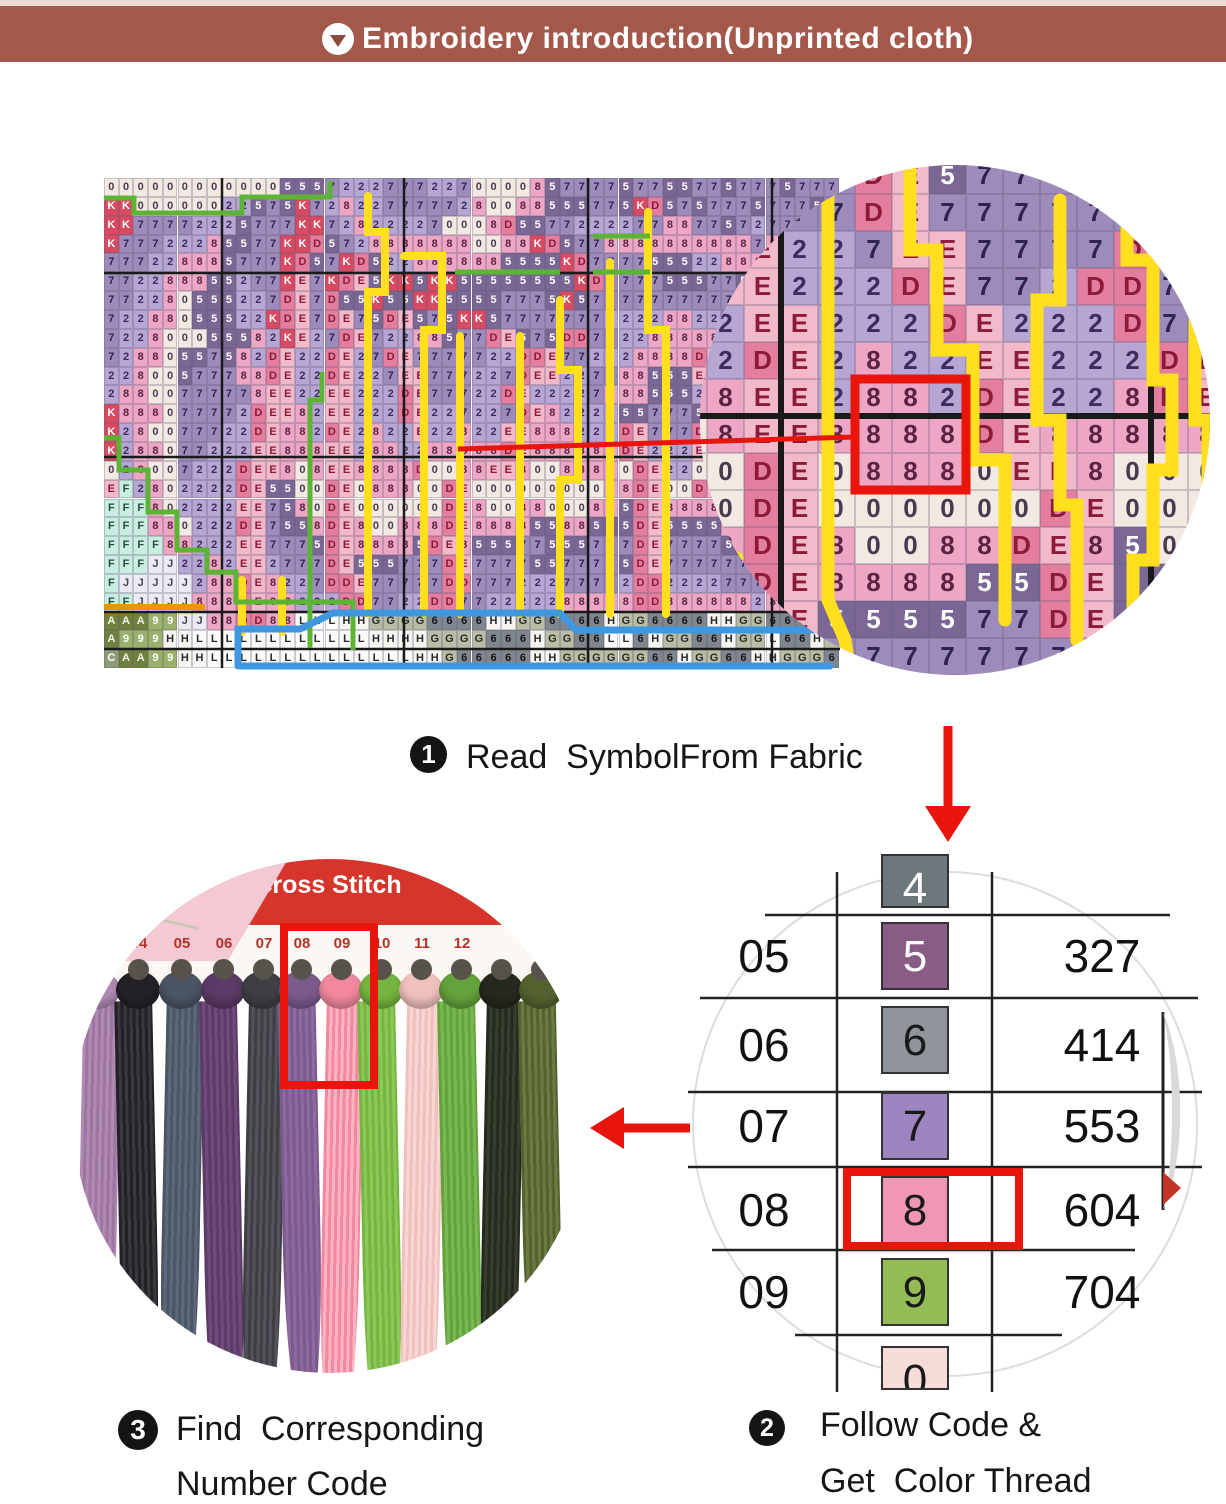  Describe the element at coordinates (461, 969) in the screenshot. I see `card-hole` at that location.